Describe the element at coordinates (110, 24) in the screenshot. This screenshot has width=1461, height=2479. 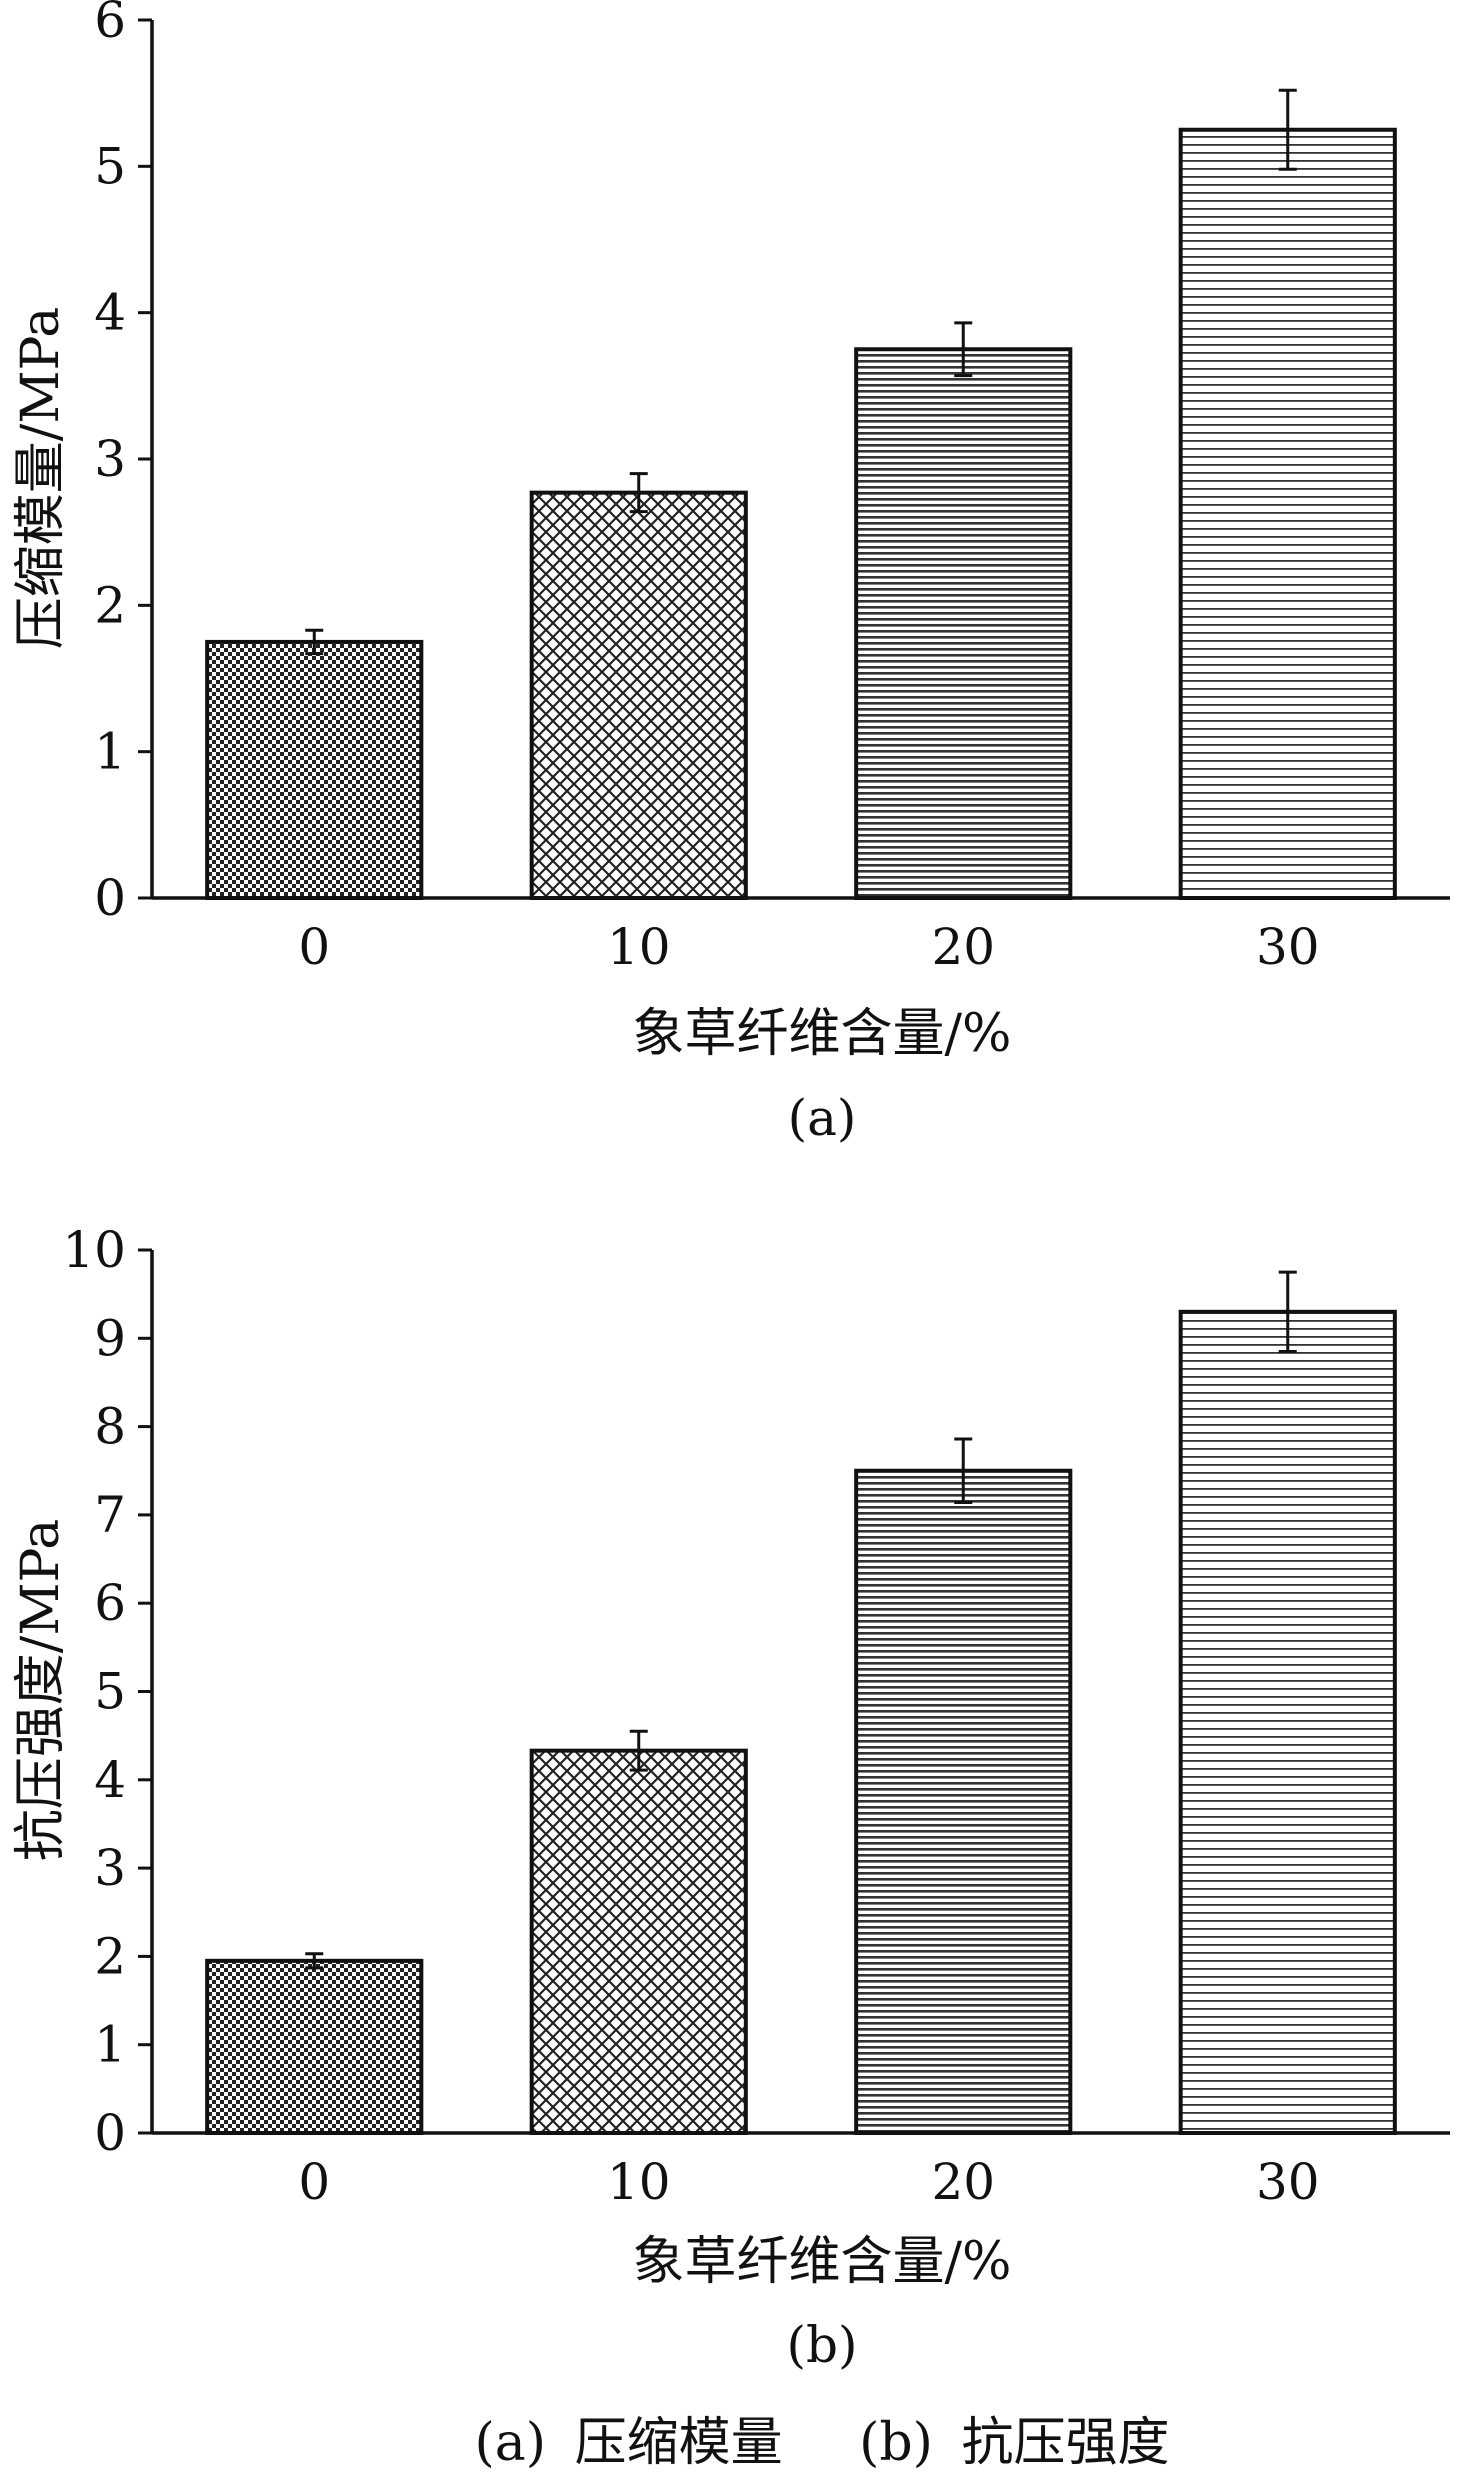
I see `y-tick-label-a-6: 6` at that location.